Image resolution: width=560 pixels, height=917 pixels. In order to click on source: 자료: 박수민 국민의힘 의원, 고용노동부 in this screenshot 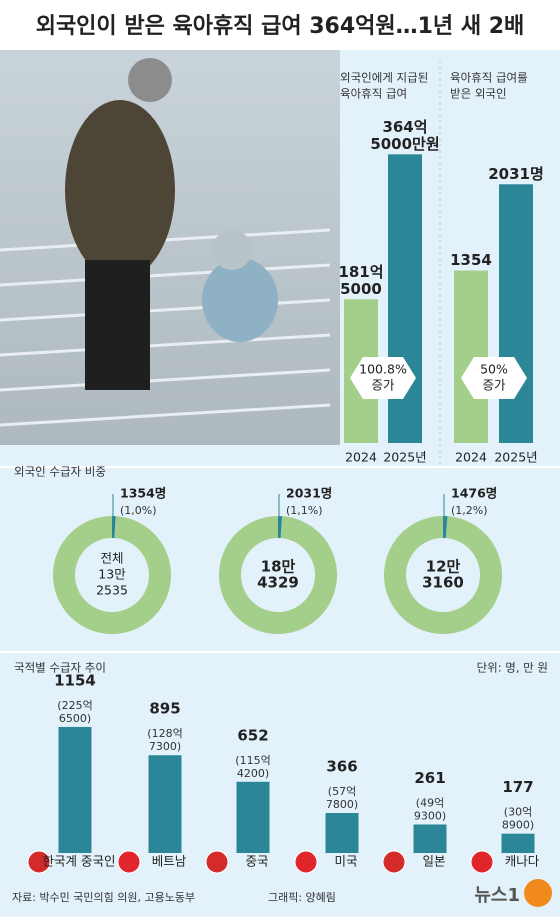, I will do `click(103, 897)`.